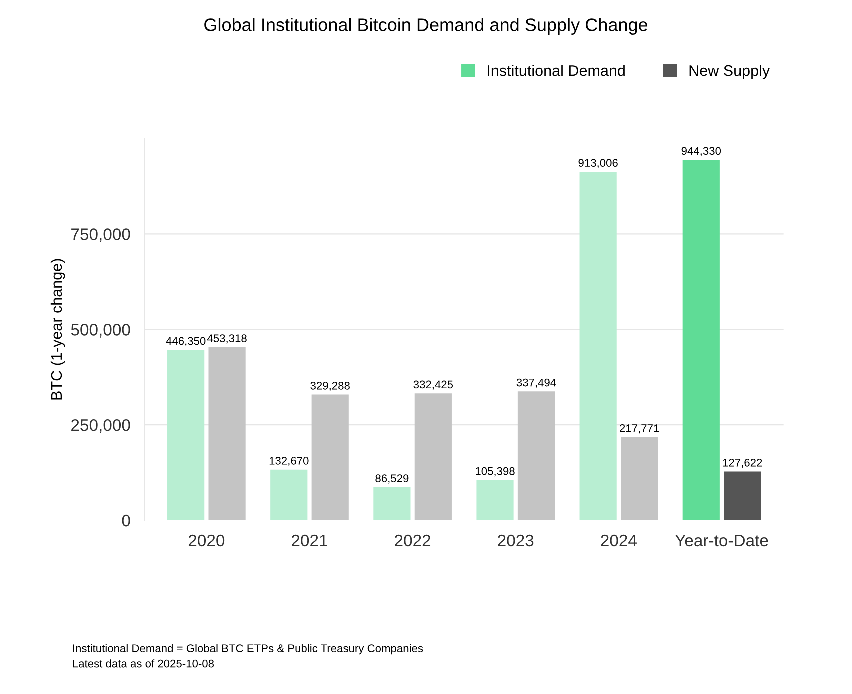 The height and width of the screenshot is (694, 852). What do you see at coordinates (495, 472) in the screenshot?
I see `data-label: 105,398` at bounding box center [495, 472].